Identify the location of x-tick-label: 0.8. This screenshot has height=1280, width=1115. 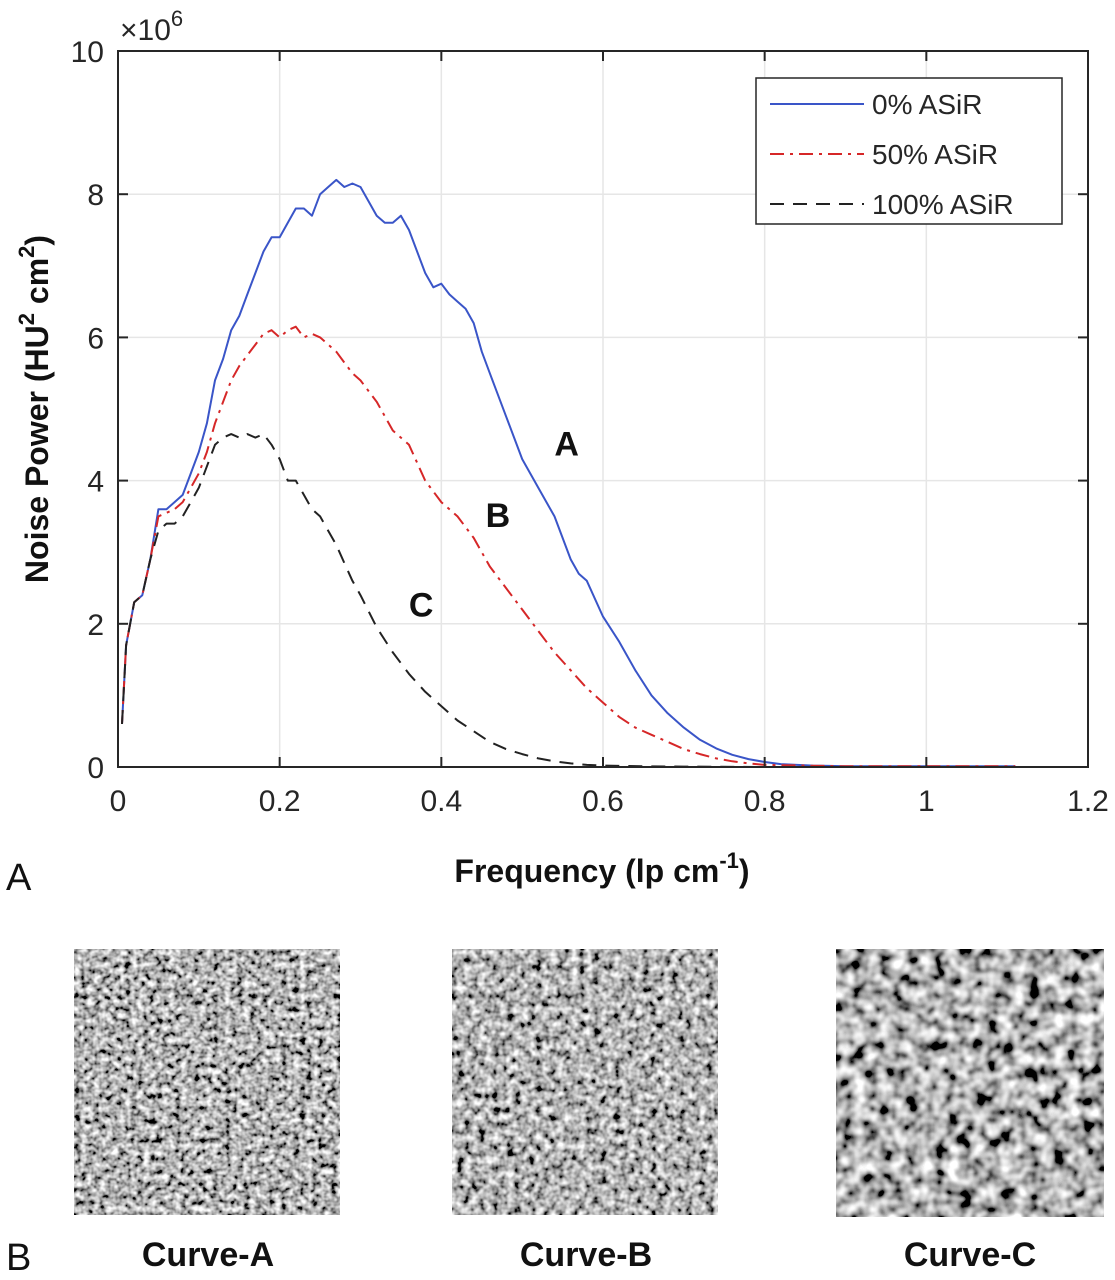
(765, 801).